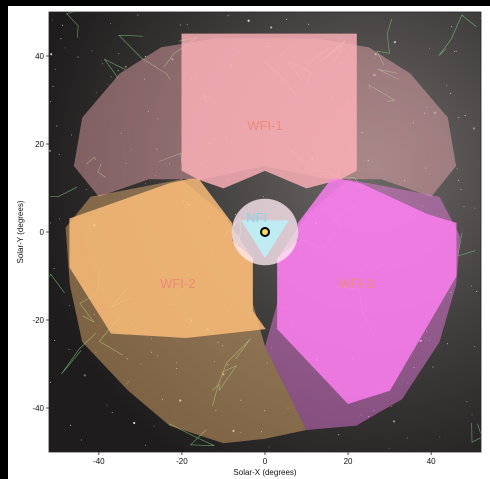  What do you see at coordinates (264, 125) in the screenshot?
I see `wfi-1-label: WFI-1` at bounding box center [264, 125].